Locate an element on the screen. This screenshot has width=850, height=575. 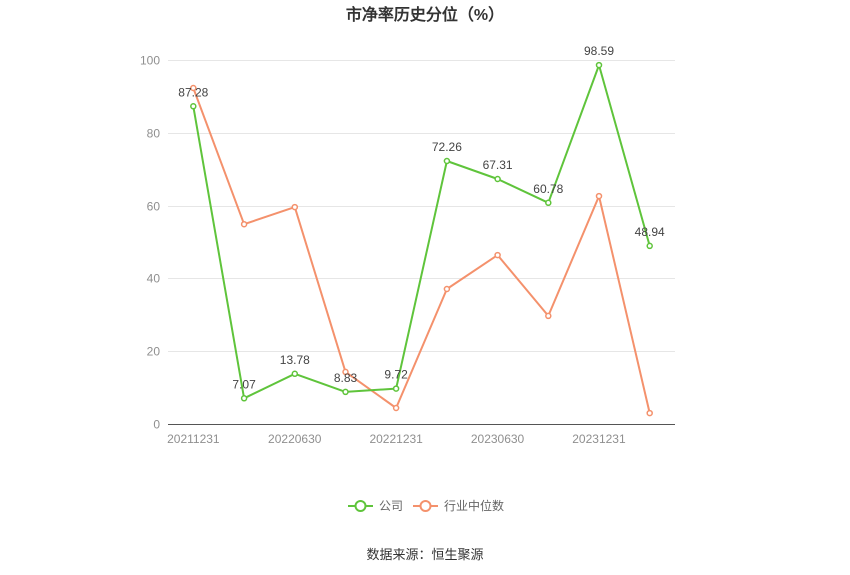
company-data-label: 13.78 is located at coordinates (295, 360).